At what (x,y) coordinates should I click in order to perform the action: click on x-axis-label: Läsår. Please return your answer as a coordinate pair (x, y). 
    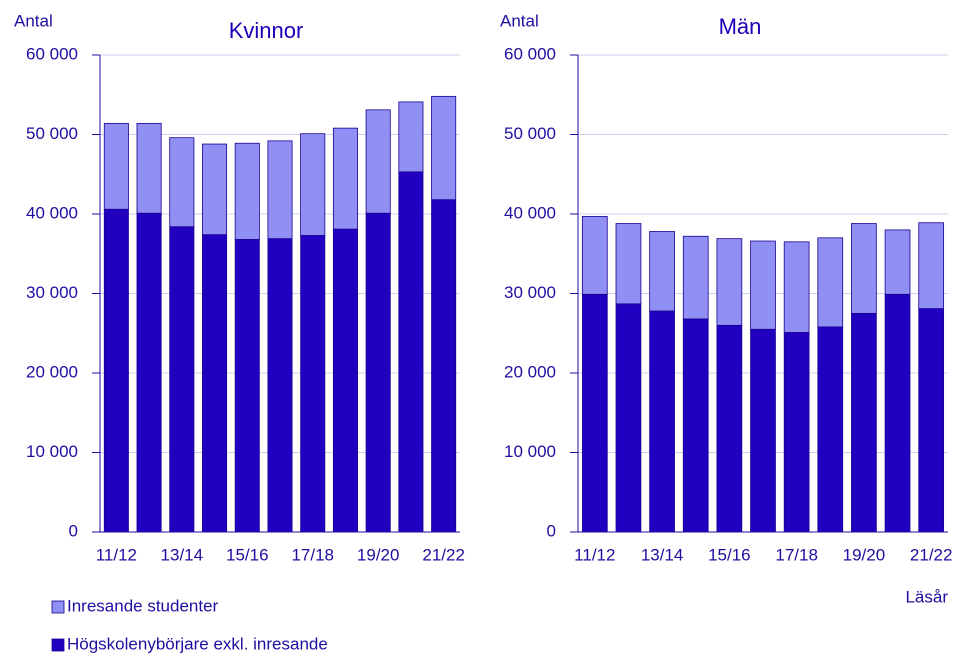
    Looking at the image, I should click on (926, 596).